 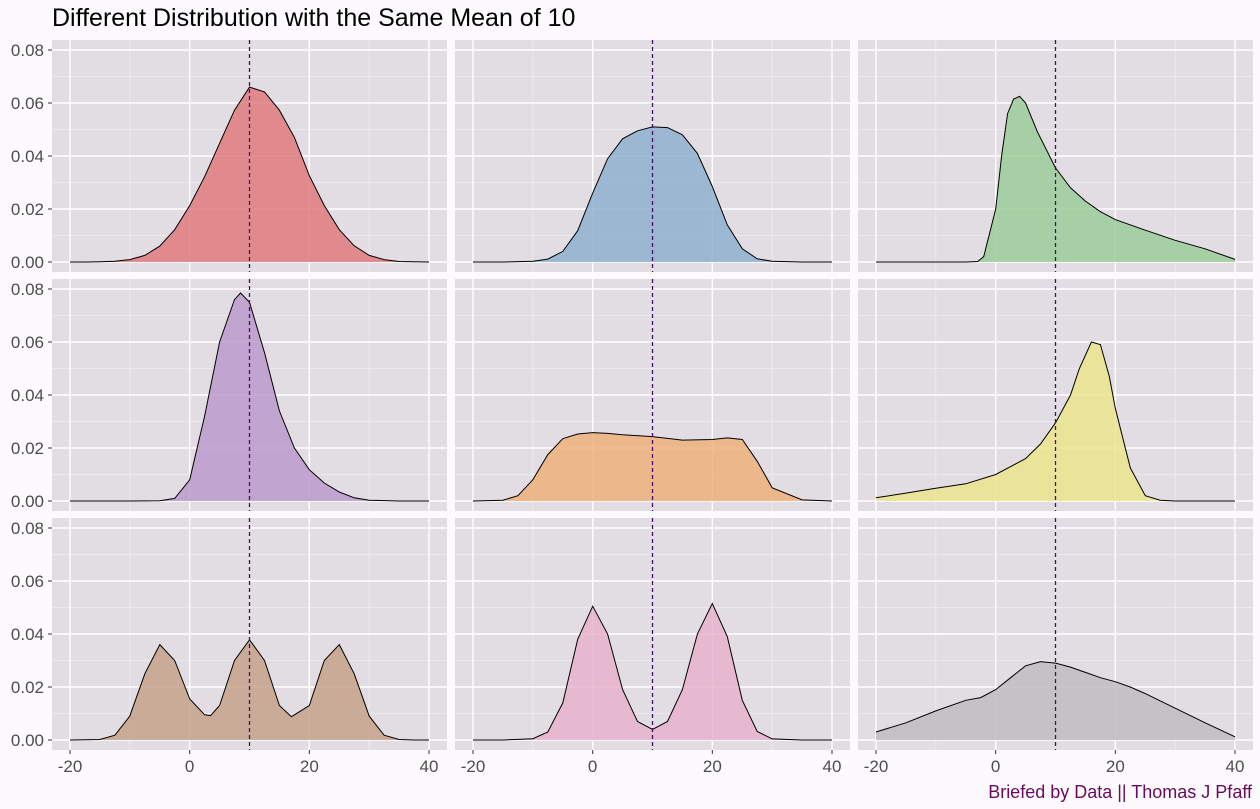 What do you see at coordinates (1120, 792) in the screenshot?
I see `chart-caption: Briefed by Data || Thomas J Pfaff` at bounding box center [1120, 792].